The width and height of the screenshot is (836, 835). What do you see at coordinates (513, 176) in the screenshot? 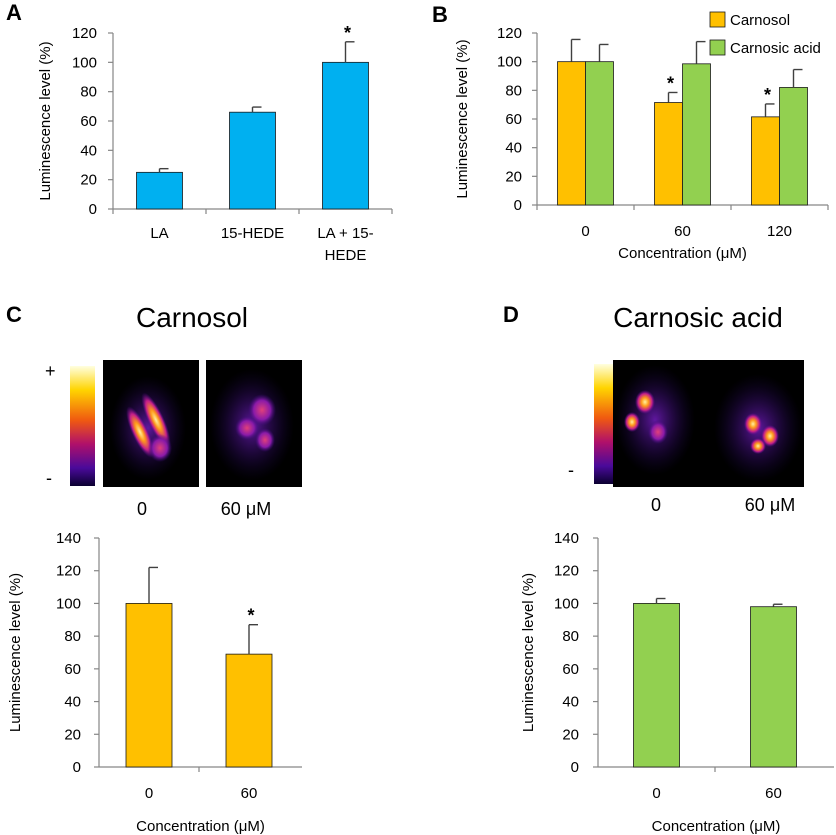
I see `chart-b-y-tick-label: 20` at bounding box center [513, 176].